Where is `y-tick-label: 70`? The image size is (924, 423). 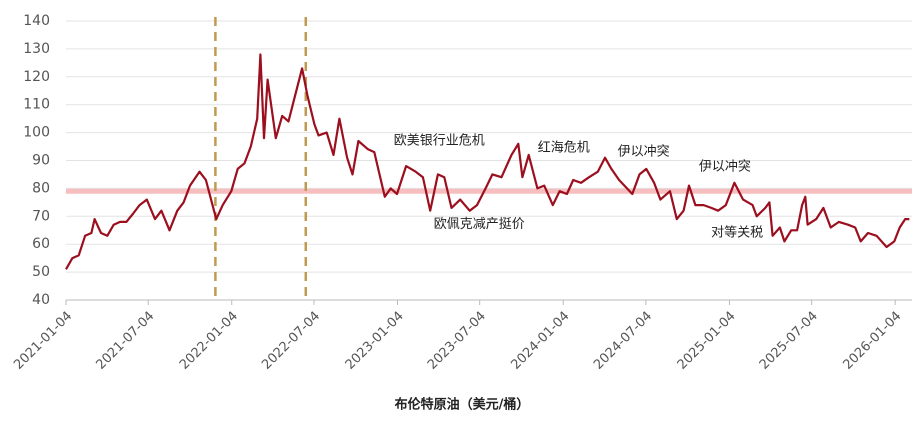
y-tick-label: 70 is located at coordinates (41, 216).